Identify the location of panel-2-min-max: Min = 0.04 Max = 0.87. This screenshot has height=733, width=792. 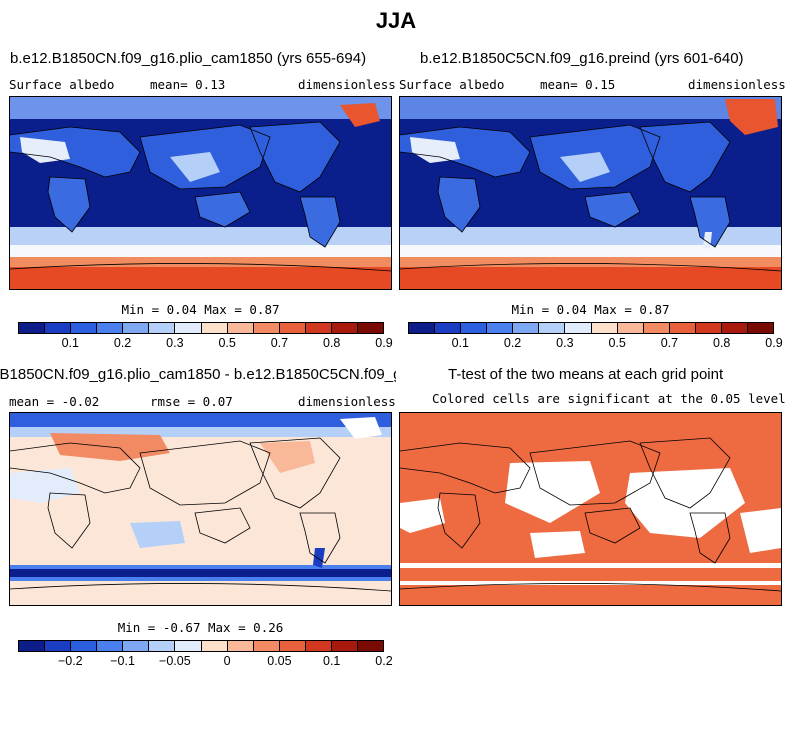
(590, 309).